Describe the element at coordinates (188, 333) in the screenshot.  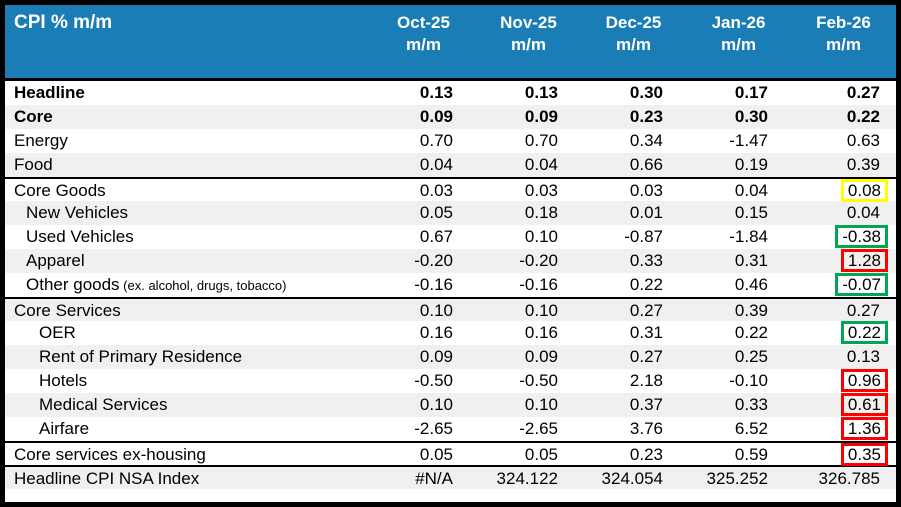
I see `row-label: OER` at that location.